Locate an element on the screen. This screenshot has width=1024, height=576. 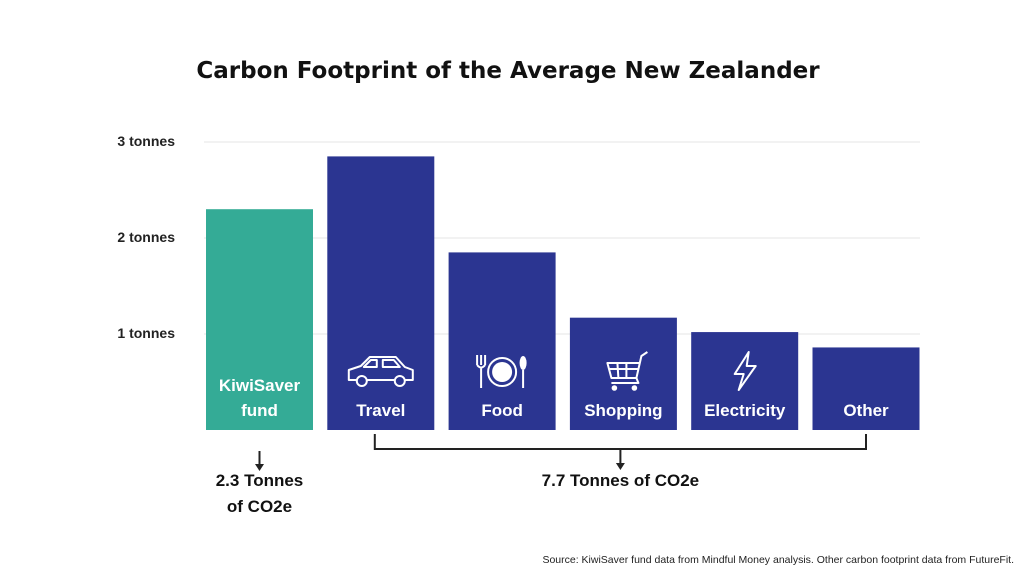
left-arrow-head is located at coordinates (259, 467).